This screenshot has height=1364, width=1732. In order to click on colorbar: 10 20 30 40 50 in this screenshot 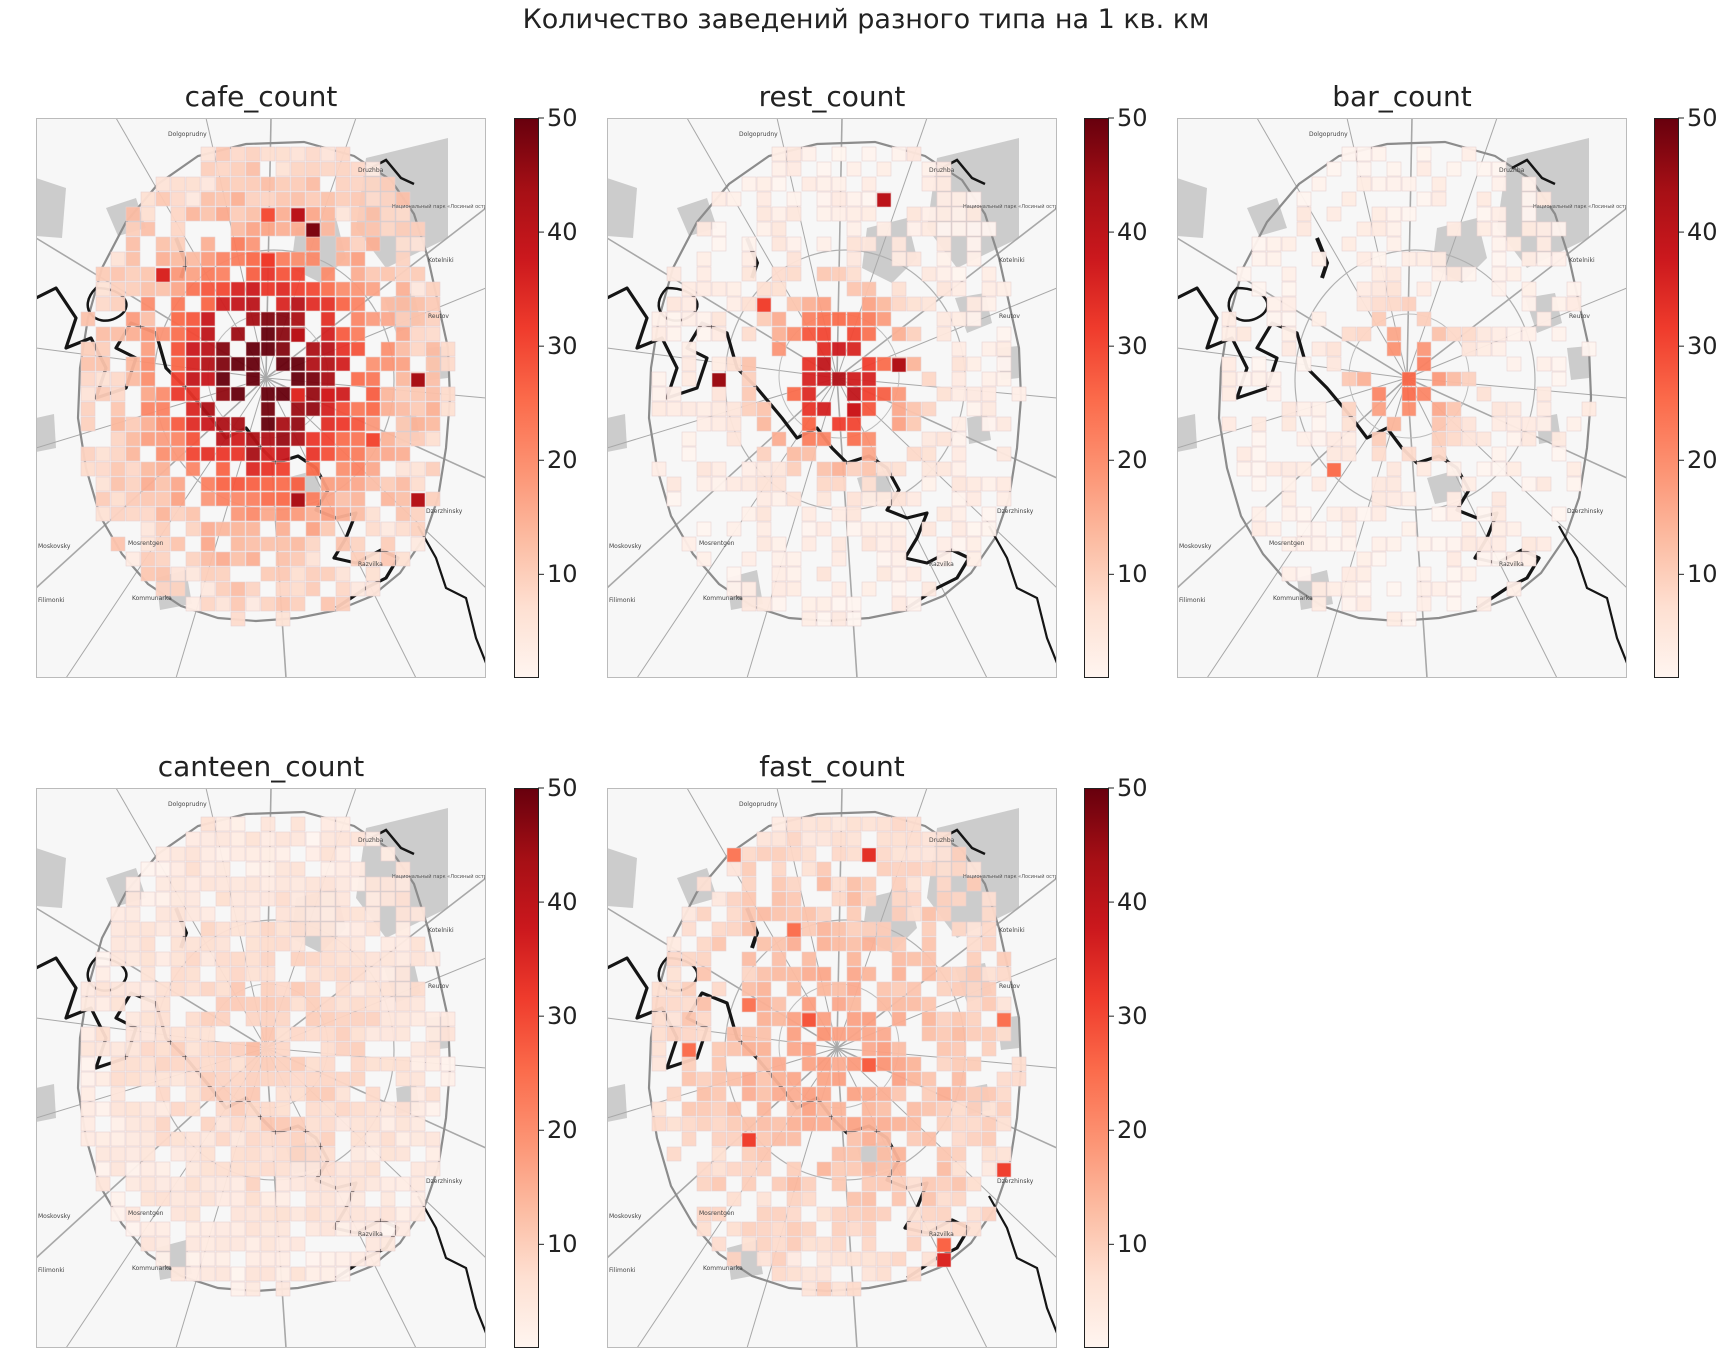, I will do `click(1124, 392)`.